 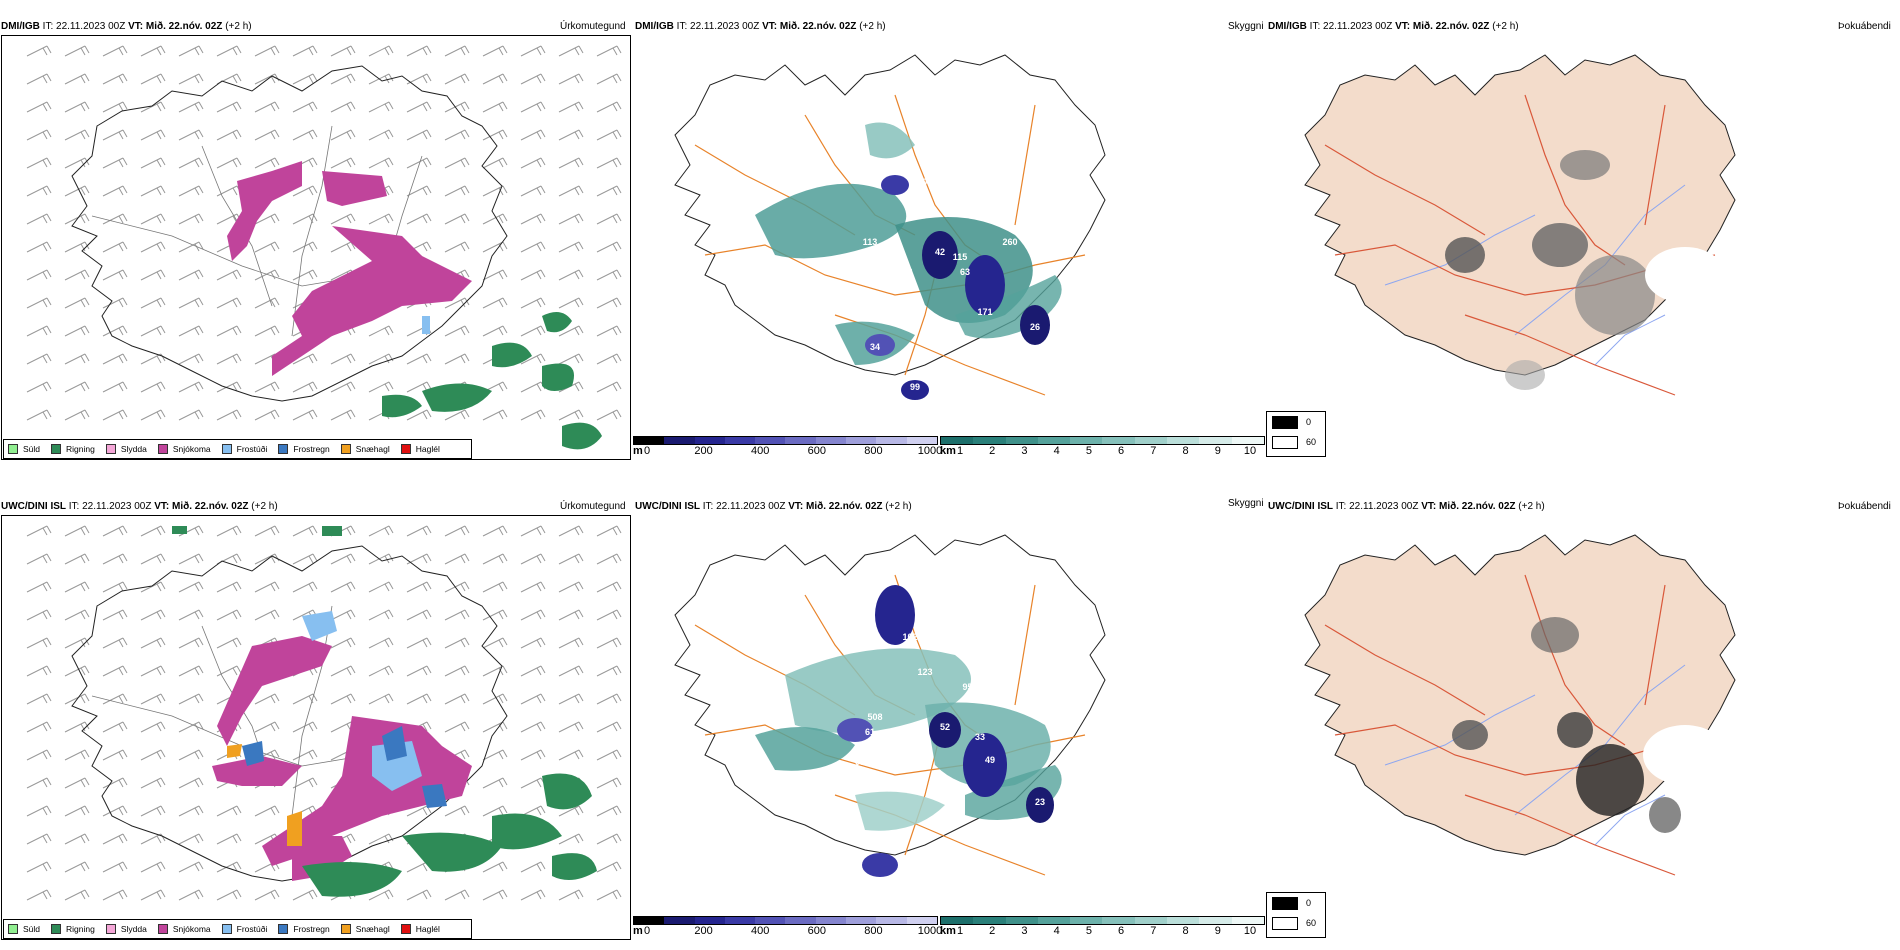 What do you see at coordinates (1217, 931) in the screenshot?
I see `colorbar-tick: 9` at bounding box center [1217, 931].